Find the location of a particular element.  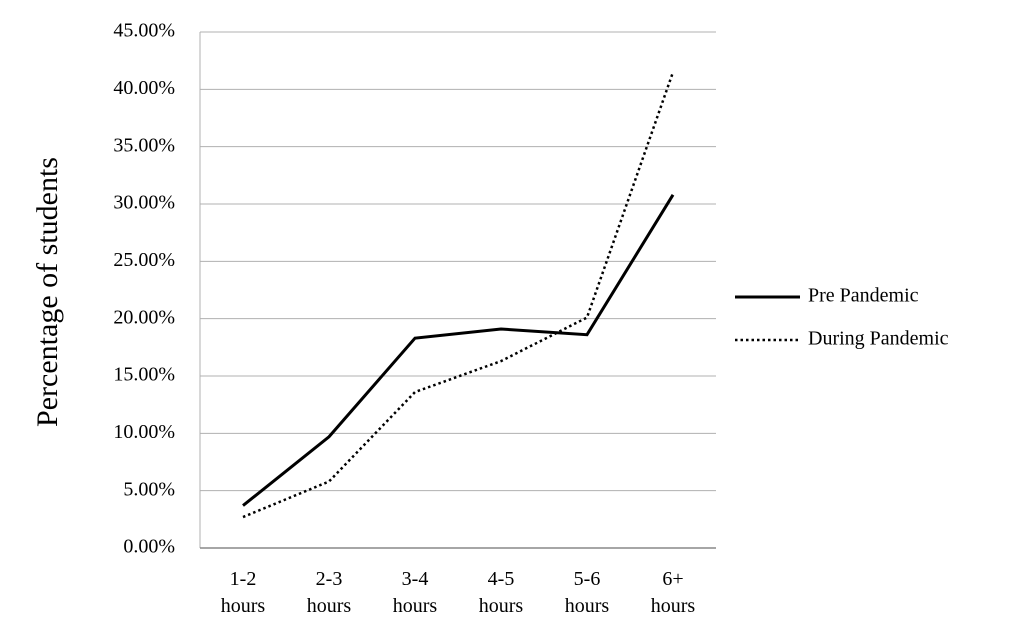

y-tick-label: 0.00% is located at coordinates (149, 547).